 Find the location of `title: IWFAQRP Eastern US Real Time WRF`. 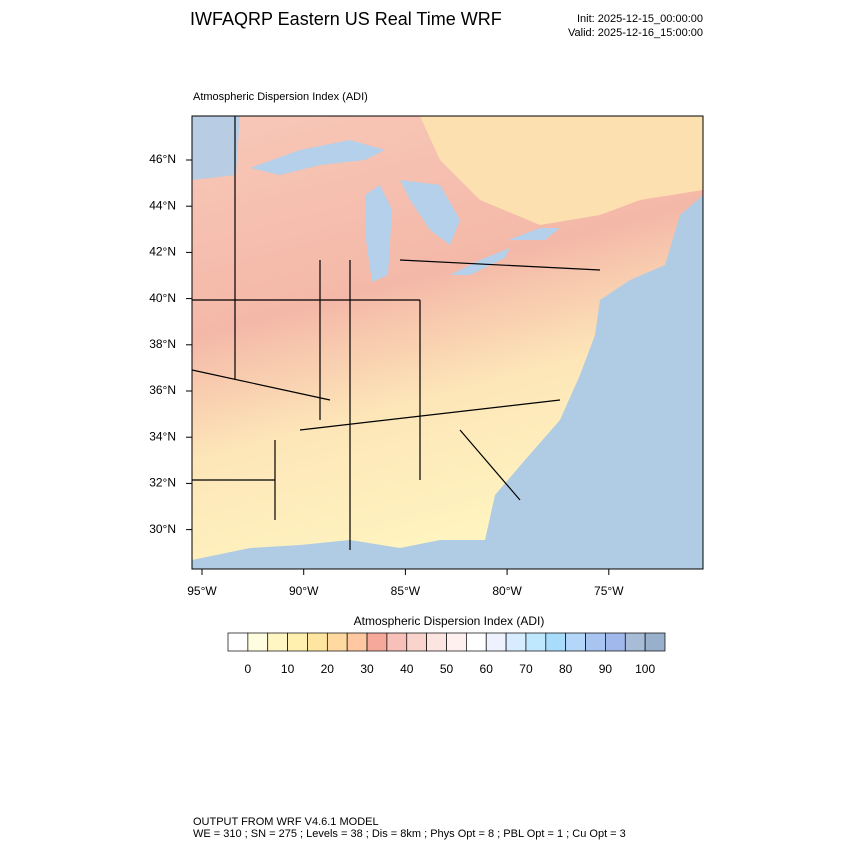

title: IWFAQRP Eastern US Real Time WRF is located at coordinates (346, 19).